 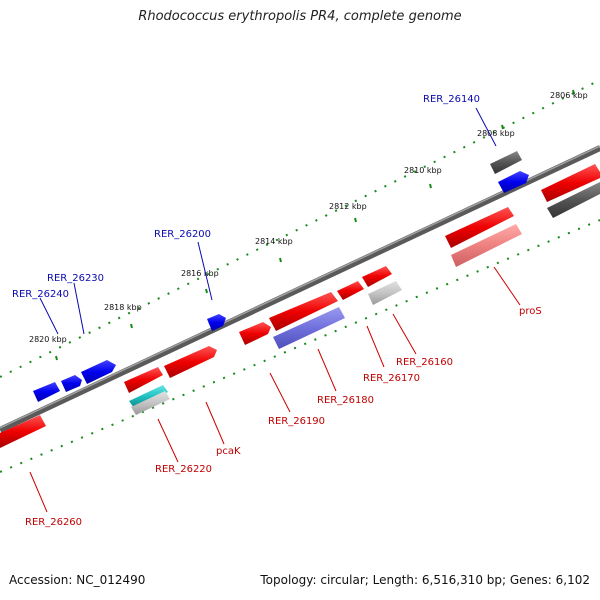 I want to click on gene-label-lower: RER_26190, so click(x=296, y=421).